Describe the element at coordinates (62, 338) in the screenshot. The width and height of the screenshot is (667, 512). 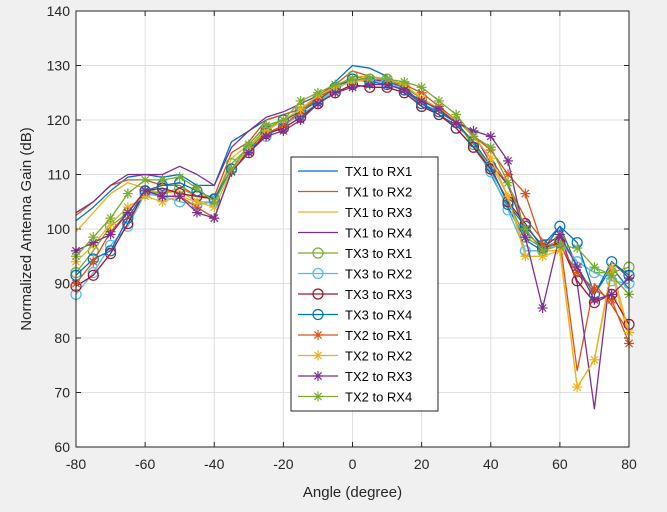
I see `y-tick-label: 80` at that location.